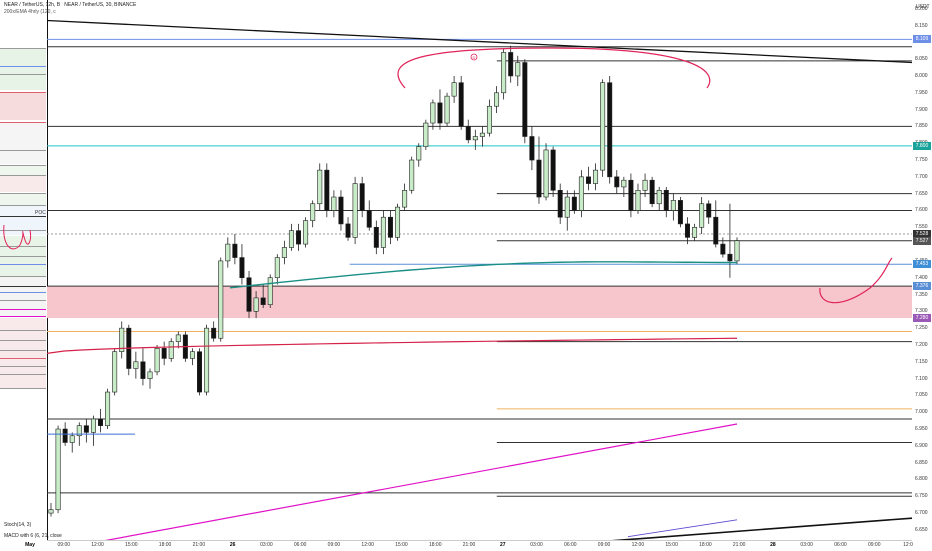  Describe the element at coordinates (921, 395) in the screenshot. I see `price-tick-label: 7.050` at that location.